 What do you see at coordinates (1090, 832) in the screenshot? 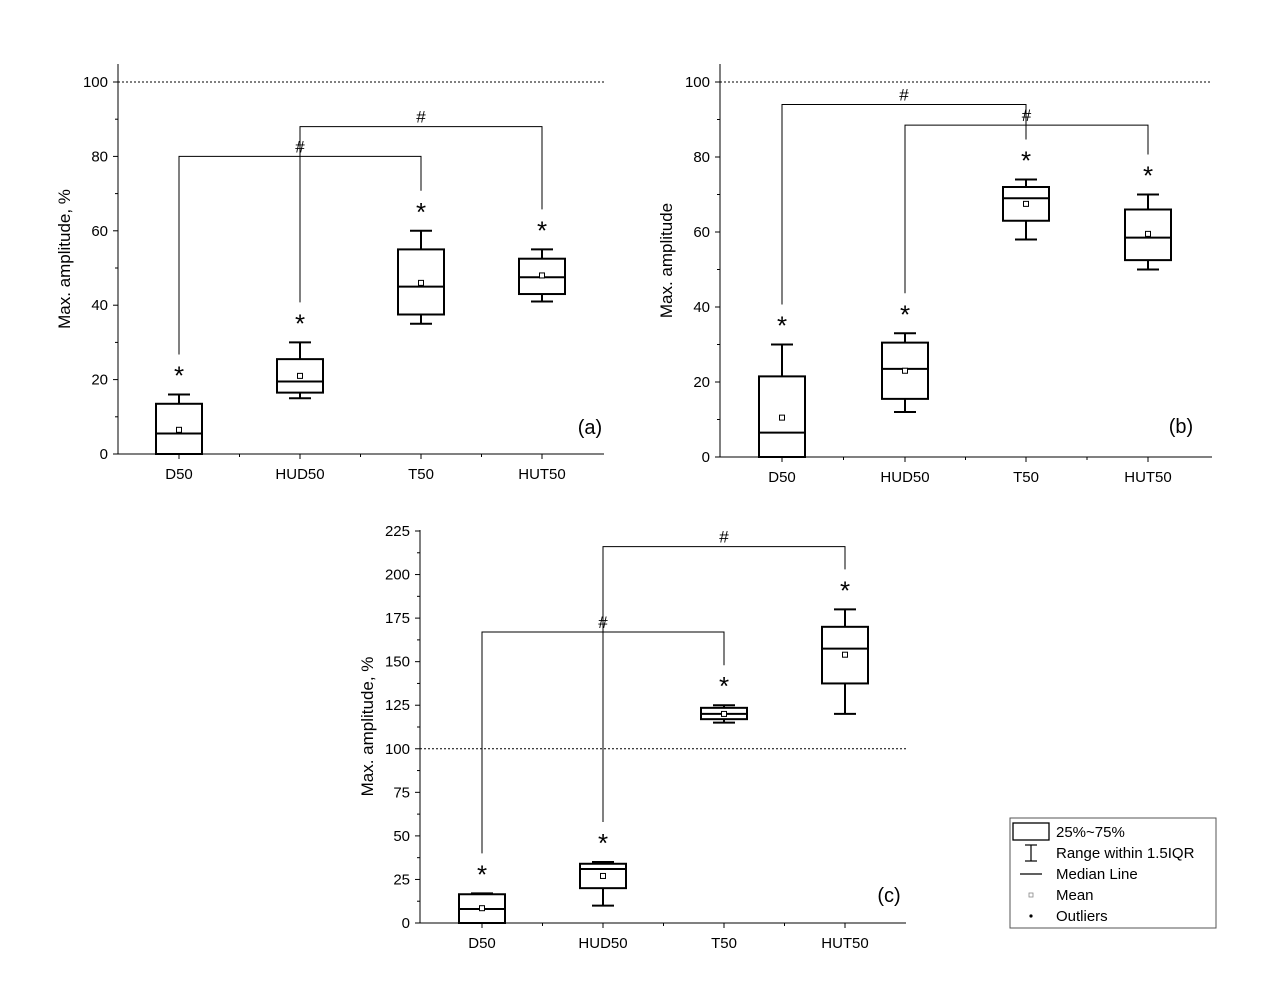
I see `legend-label-box: 25%~75%` at bounding box center [1090, 832].